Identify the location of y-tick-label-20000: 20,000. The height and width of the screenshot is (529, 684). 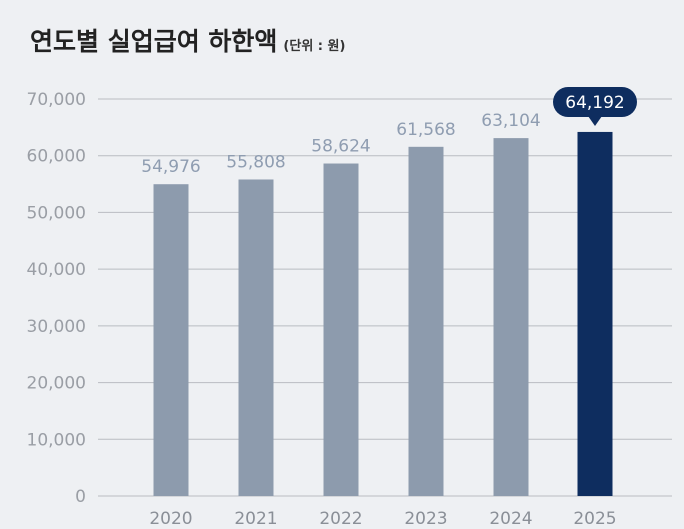
(56, 384).